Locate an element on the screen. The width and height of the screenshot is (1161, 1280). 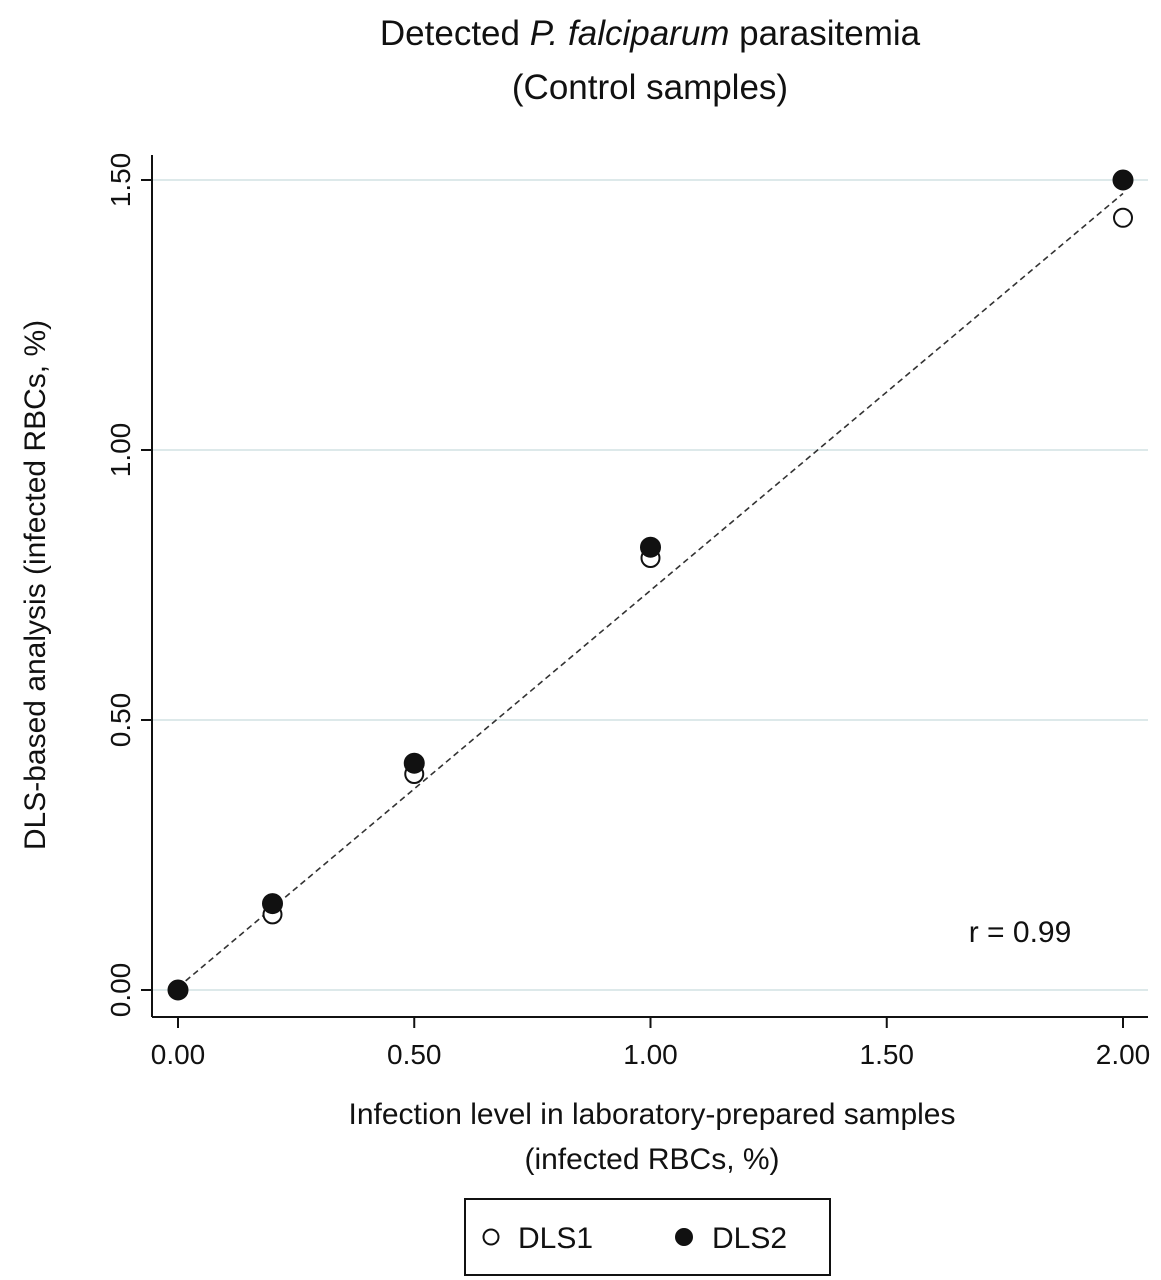
x-tick-label-3: 1.50 is located at coordinates (887, 1054).